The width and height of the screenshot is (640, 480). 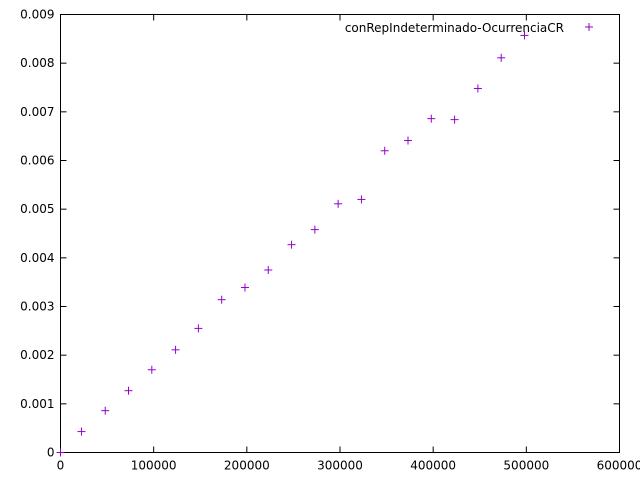 I want to click on legend-marker, so click(x=589, y=27).